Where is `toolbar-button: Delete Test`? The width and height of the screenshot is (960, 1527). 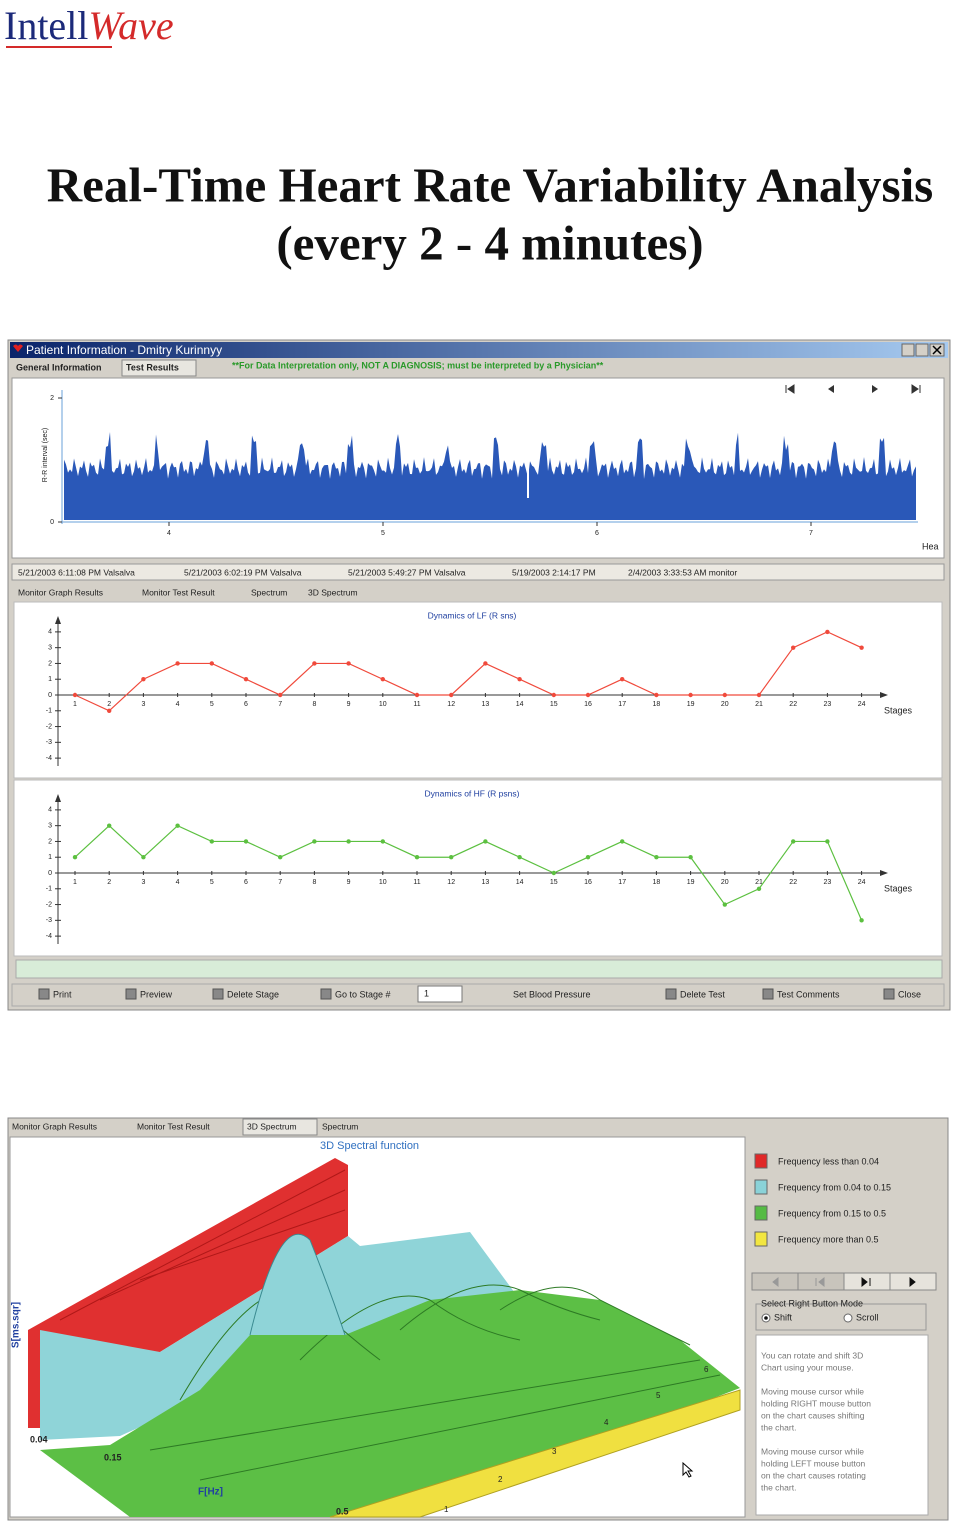 toolbar-button: Delete Test is located at coordinates (702, 994).